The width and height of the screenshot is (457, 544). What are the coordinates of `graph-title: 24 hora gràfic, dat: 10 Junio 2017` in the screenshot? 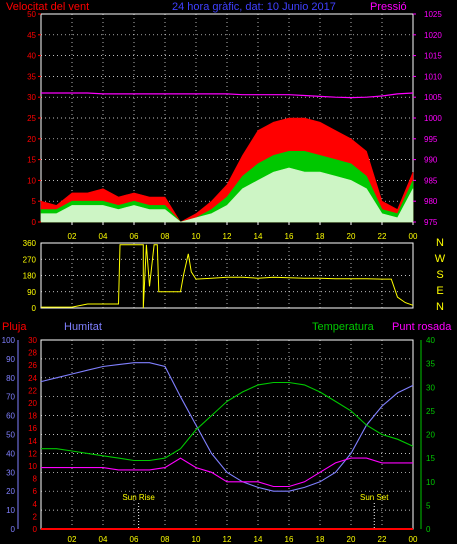 It's located at (254, 7).